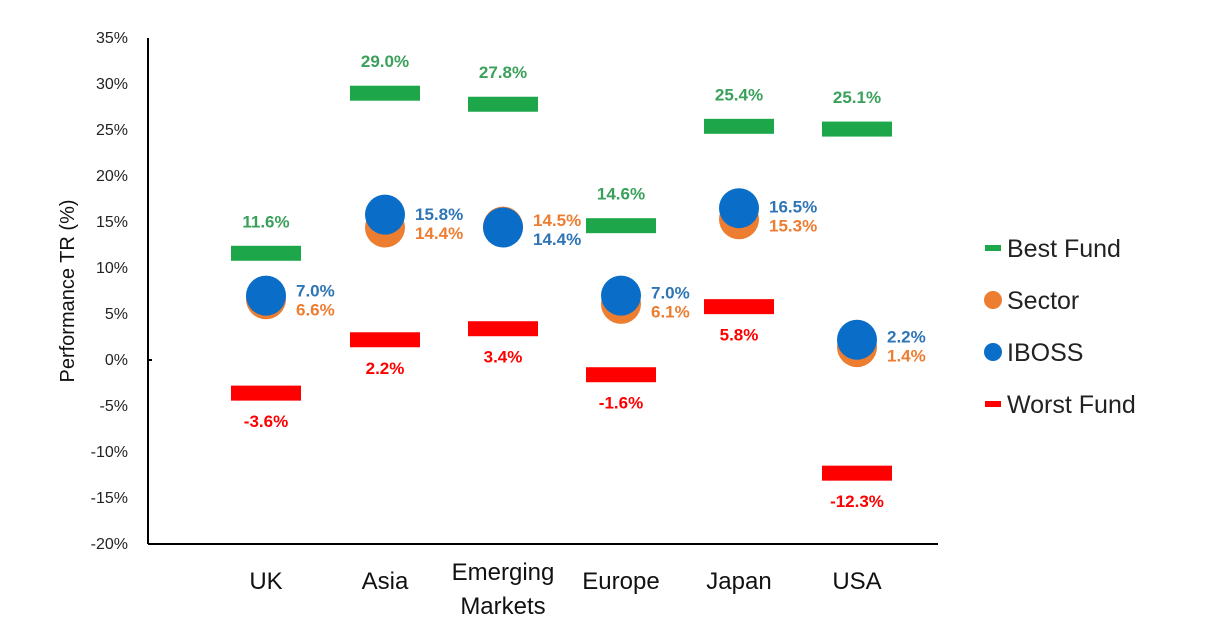 The width and height of the screenshot is (1206, 626). What do you see at coordinates (112, 268) in the screenshot?
I see `y-tick-label: 10%` at bounding box center [112, 268].